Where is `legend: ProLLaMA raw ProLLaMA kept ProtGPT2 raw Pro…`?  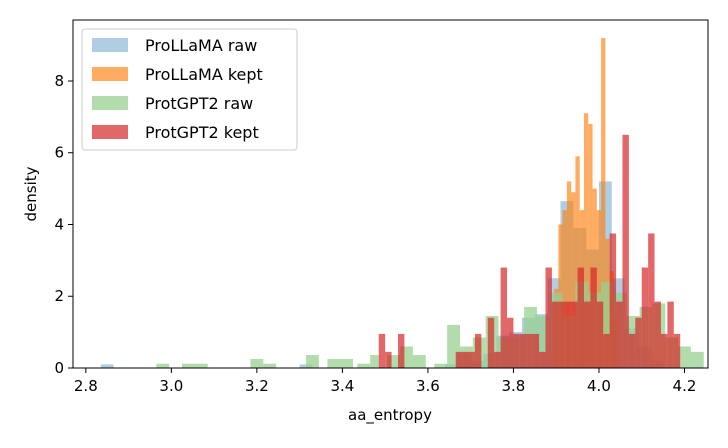
legend: ProLLaMA raw ProLLaMA kept ProtGPT2 raw Pro… is located at coordinates (189, 89).